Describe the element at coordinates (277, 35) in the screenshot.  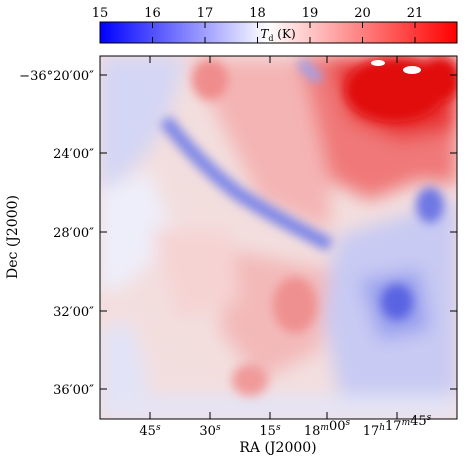
I see `colorbar-title: Td (K)` at that location.